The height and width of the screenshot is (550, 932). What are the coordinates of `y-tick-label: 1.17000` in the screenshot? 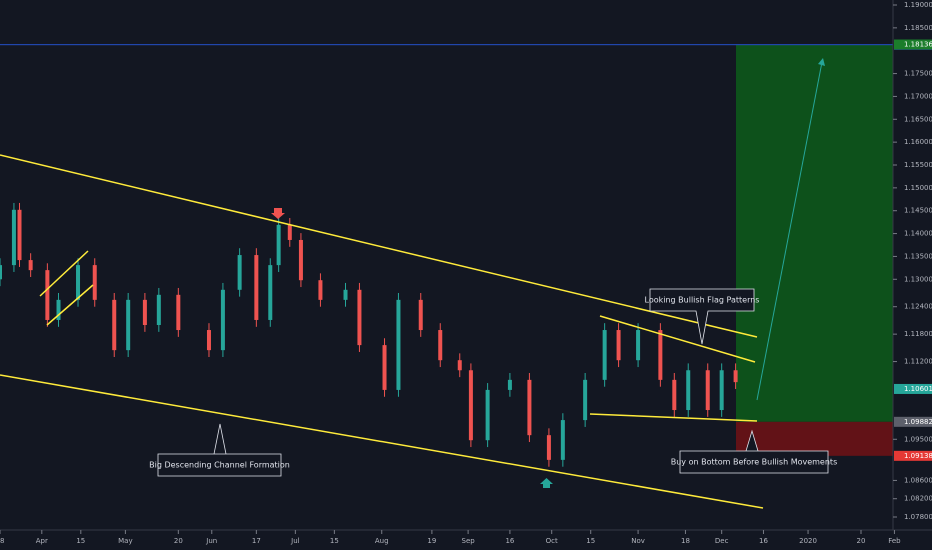 It's located at (918, 96).